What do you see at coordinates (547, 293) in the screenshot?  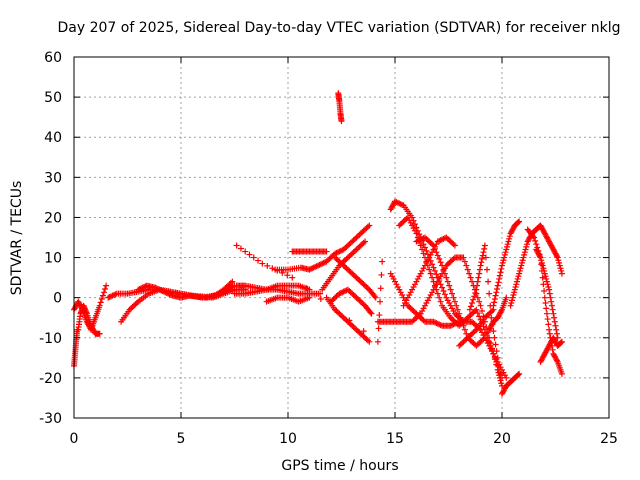 I see `series-trace-af` at bounding box center [547, 293].